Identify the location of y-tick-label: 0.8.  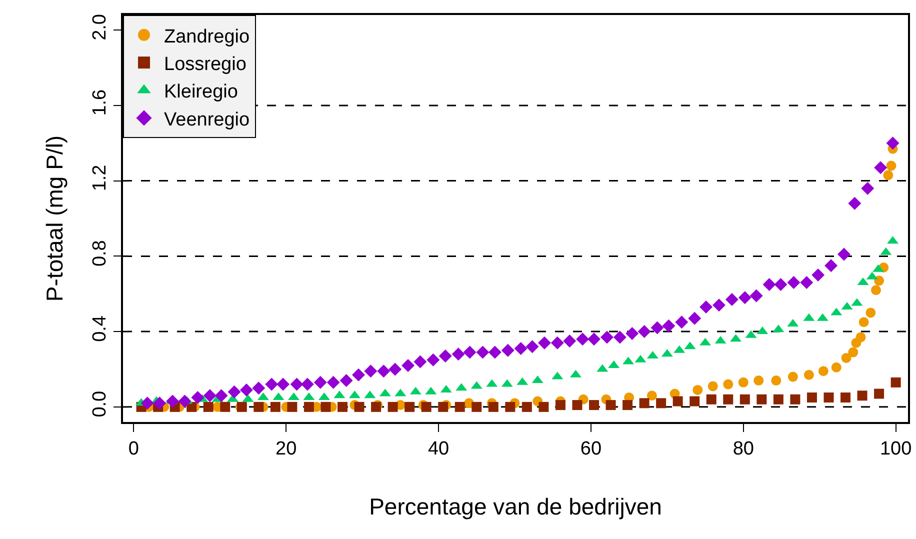
(100, 253).